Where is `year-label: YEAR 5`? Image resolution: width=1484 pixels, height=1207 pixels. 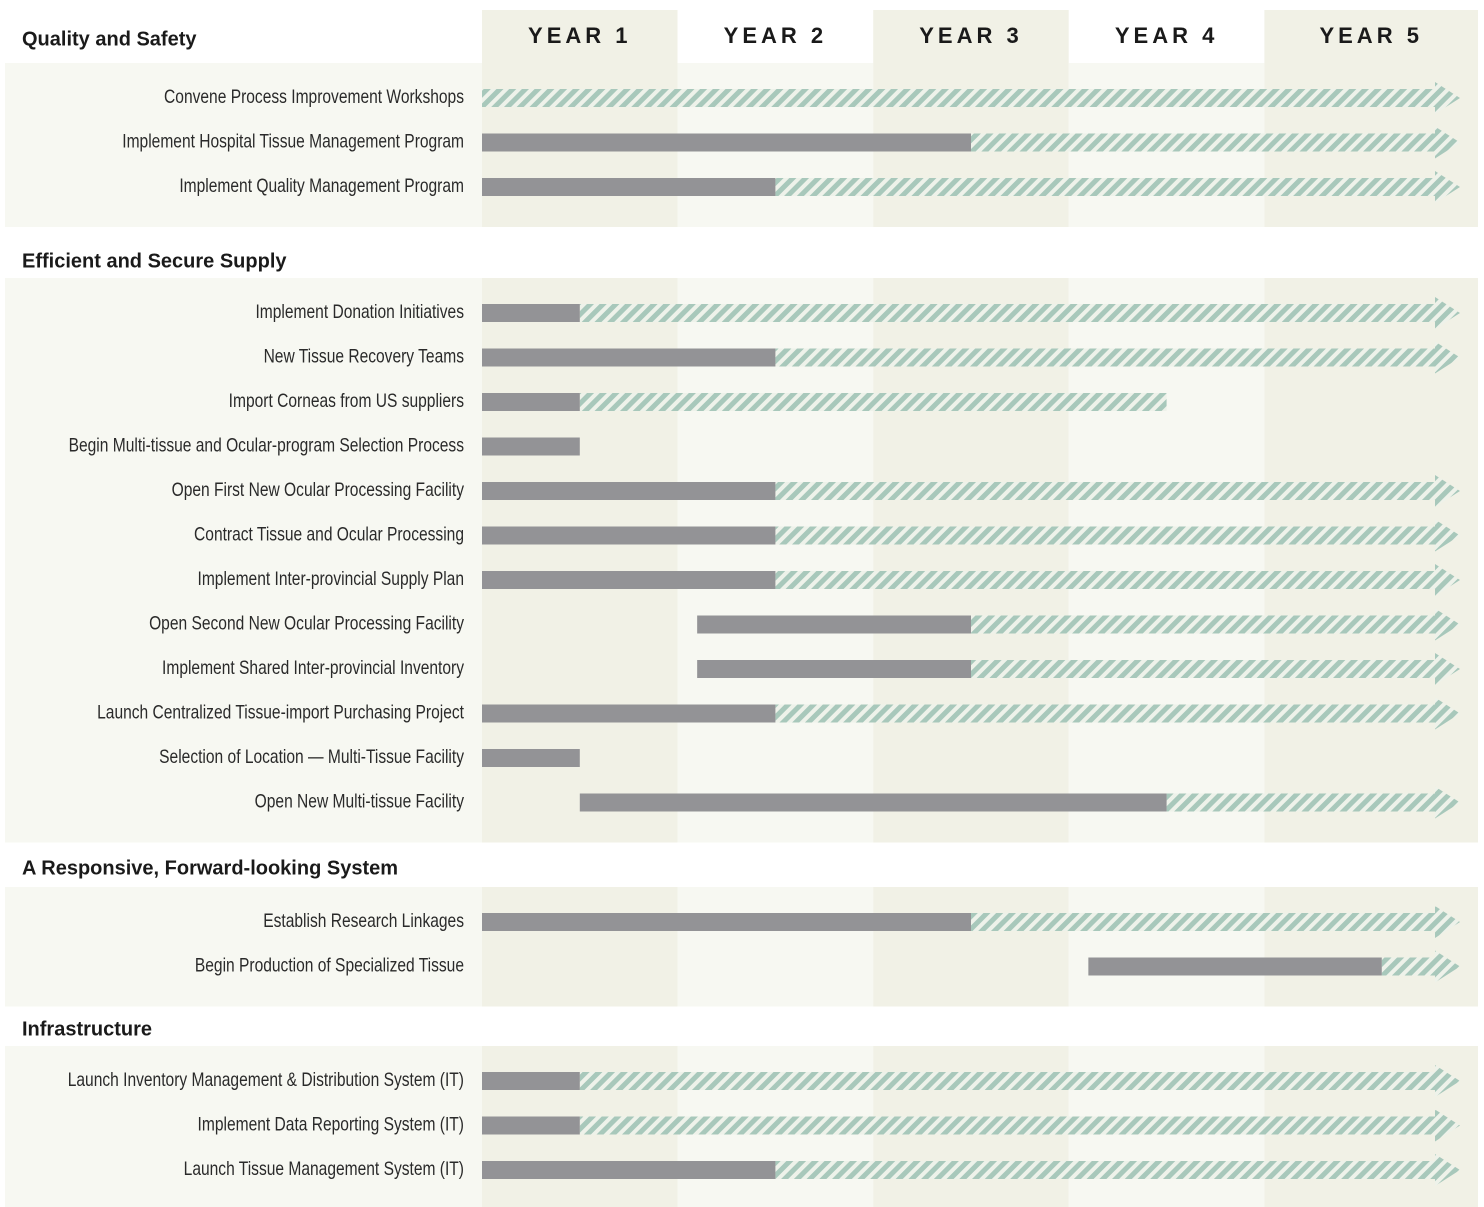
year-label: YEAR 5 is located at coordinates (1370, 35).